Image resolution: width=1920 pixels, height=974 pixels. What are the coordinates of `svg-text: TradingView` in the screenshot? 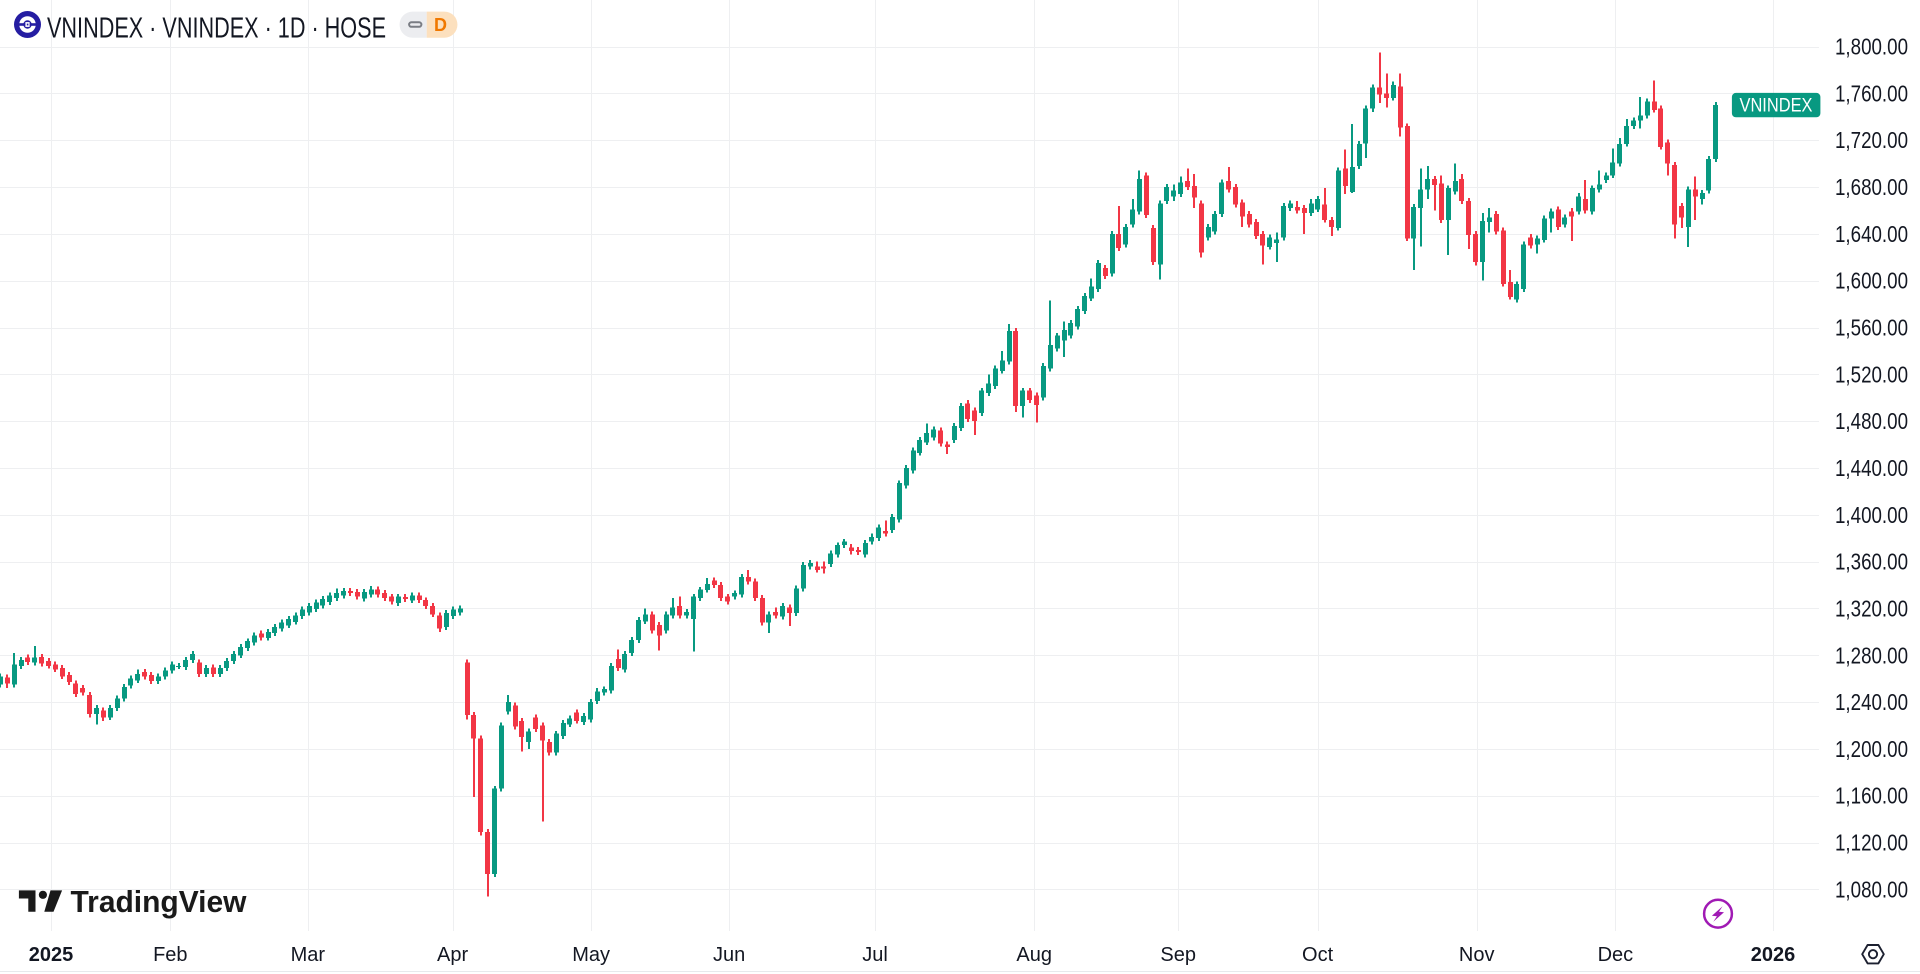 It's located at (159, 901).